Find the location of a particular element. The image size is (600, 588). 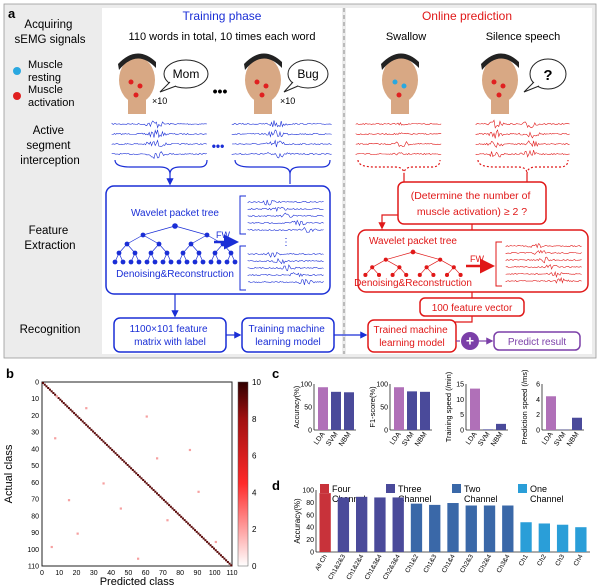

speech-bubble-question is located at coordinates (548, 74).